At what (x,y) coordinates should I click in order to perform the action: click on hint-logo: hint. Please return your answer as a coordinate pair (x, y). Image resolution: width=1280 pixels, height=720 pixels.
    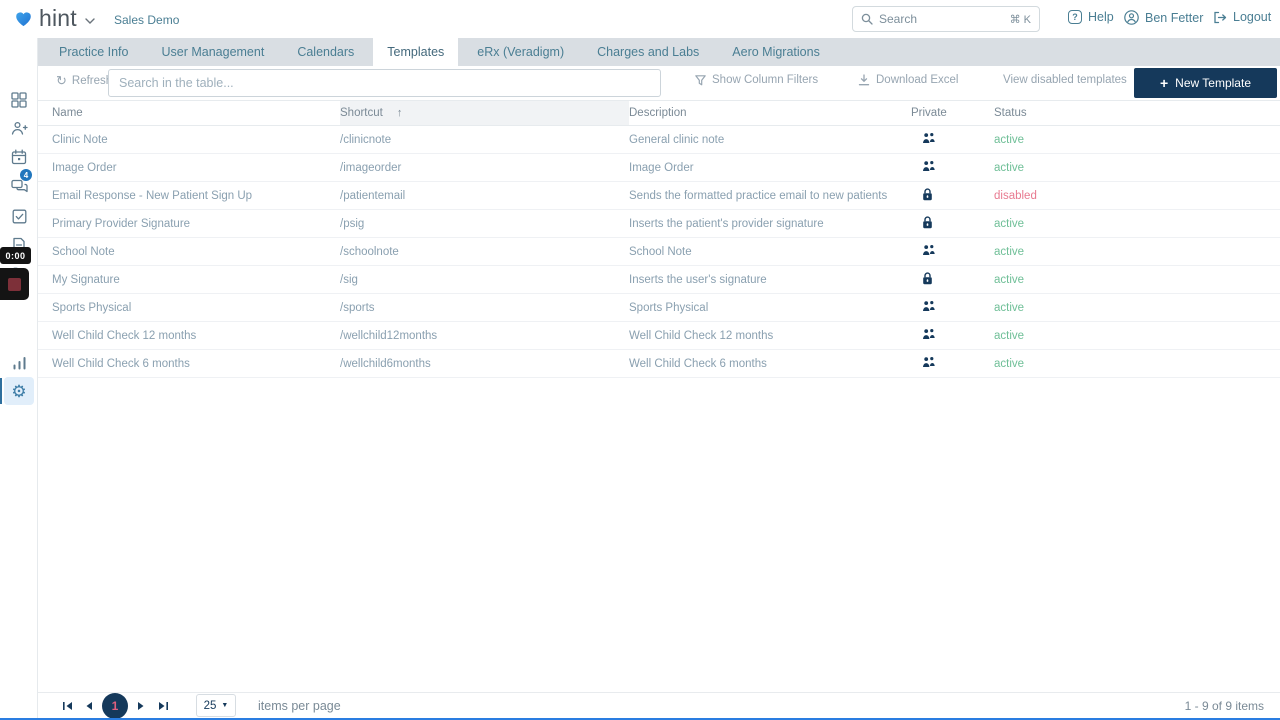
    Looking at the image, I should click on (54, 18).